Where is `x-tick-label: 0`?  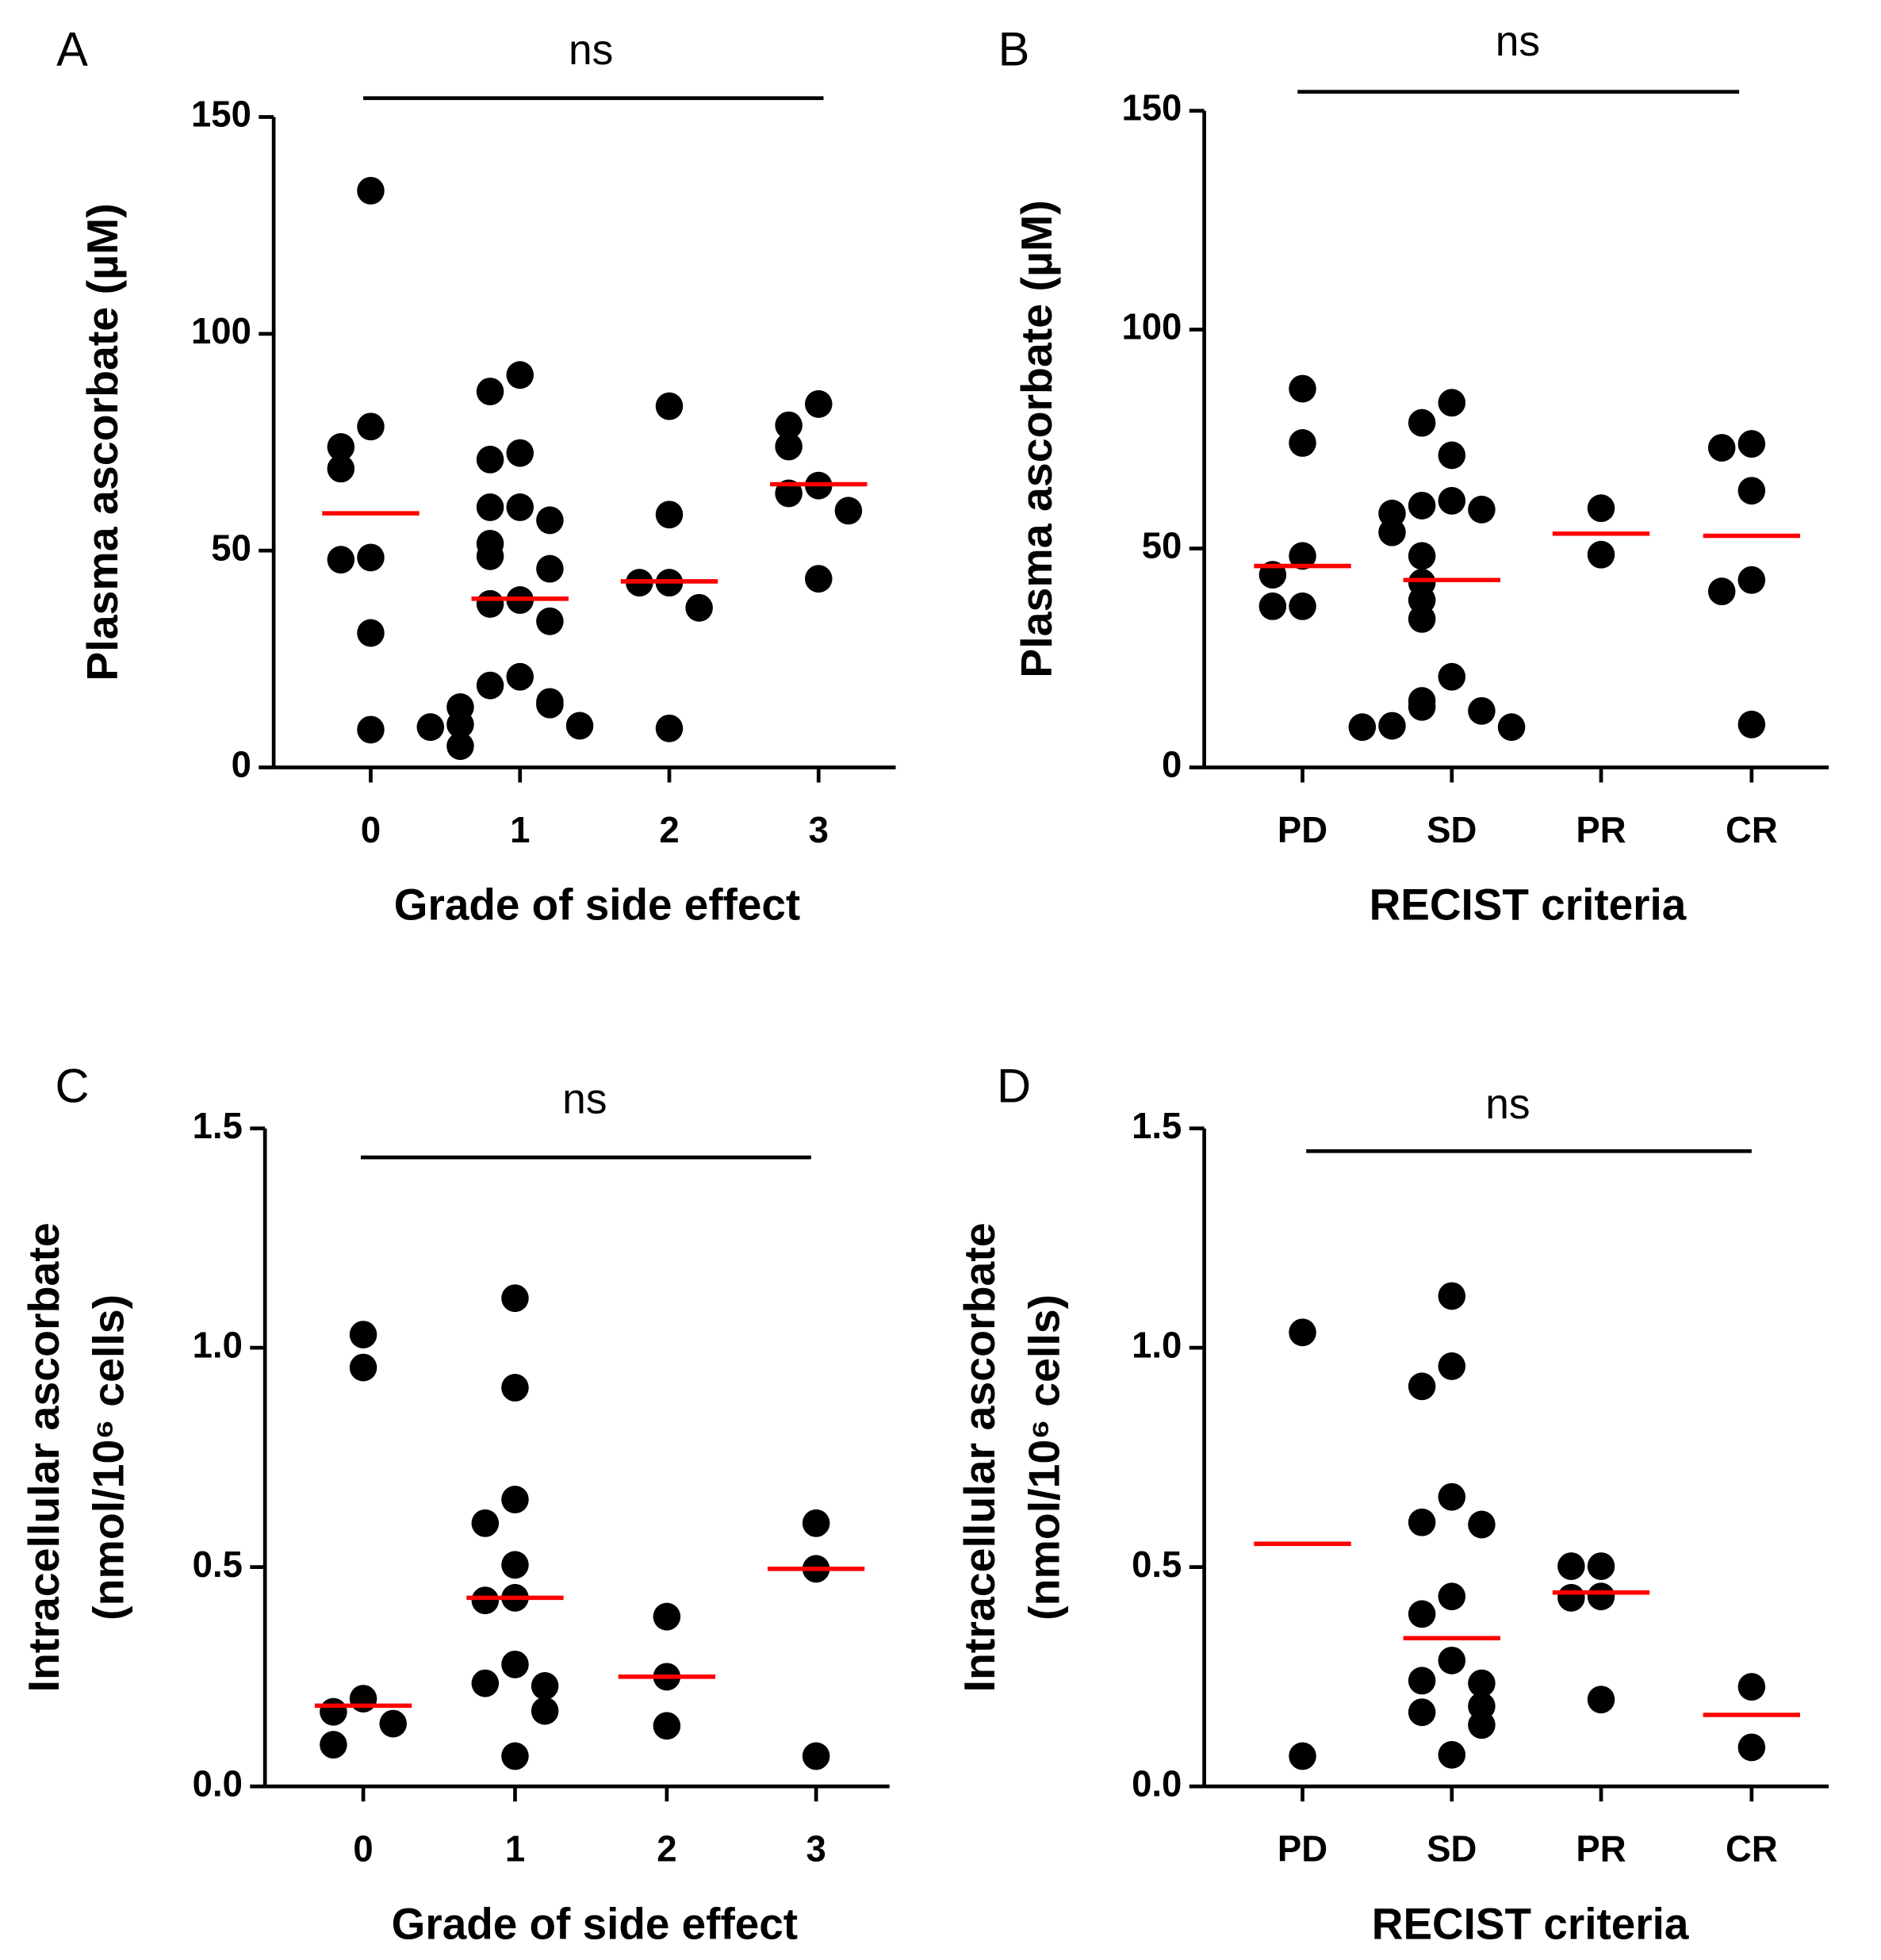
x-tick-label: 0 is located at coordinates (371, 830).